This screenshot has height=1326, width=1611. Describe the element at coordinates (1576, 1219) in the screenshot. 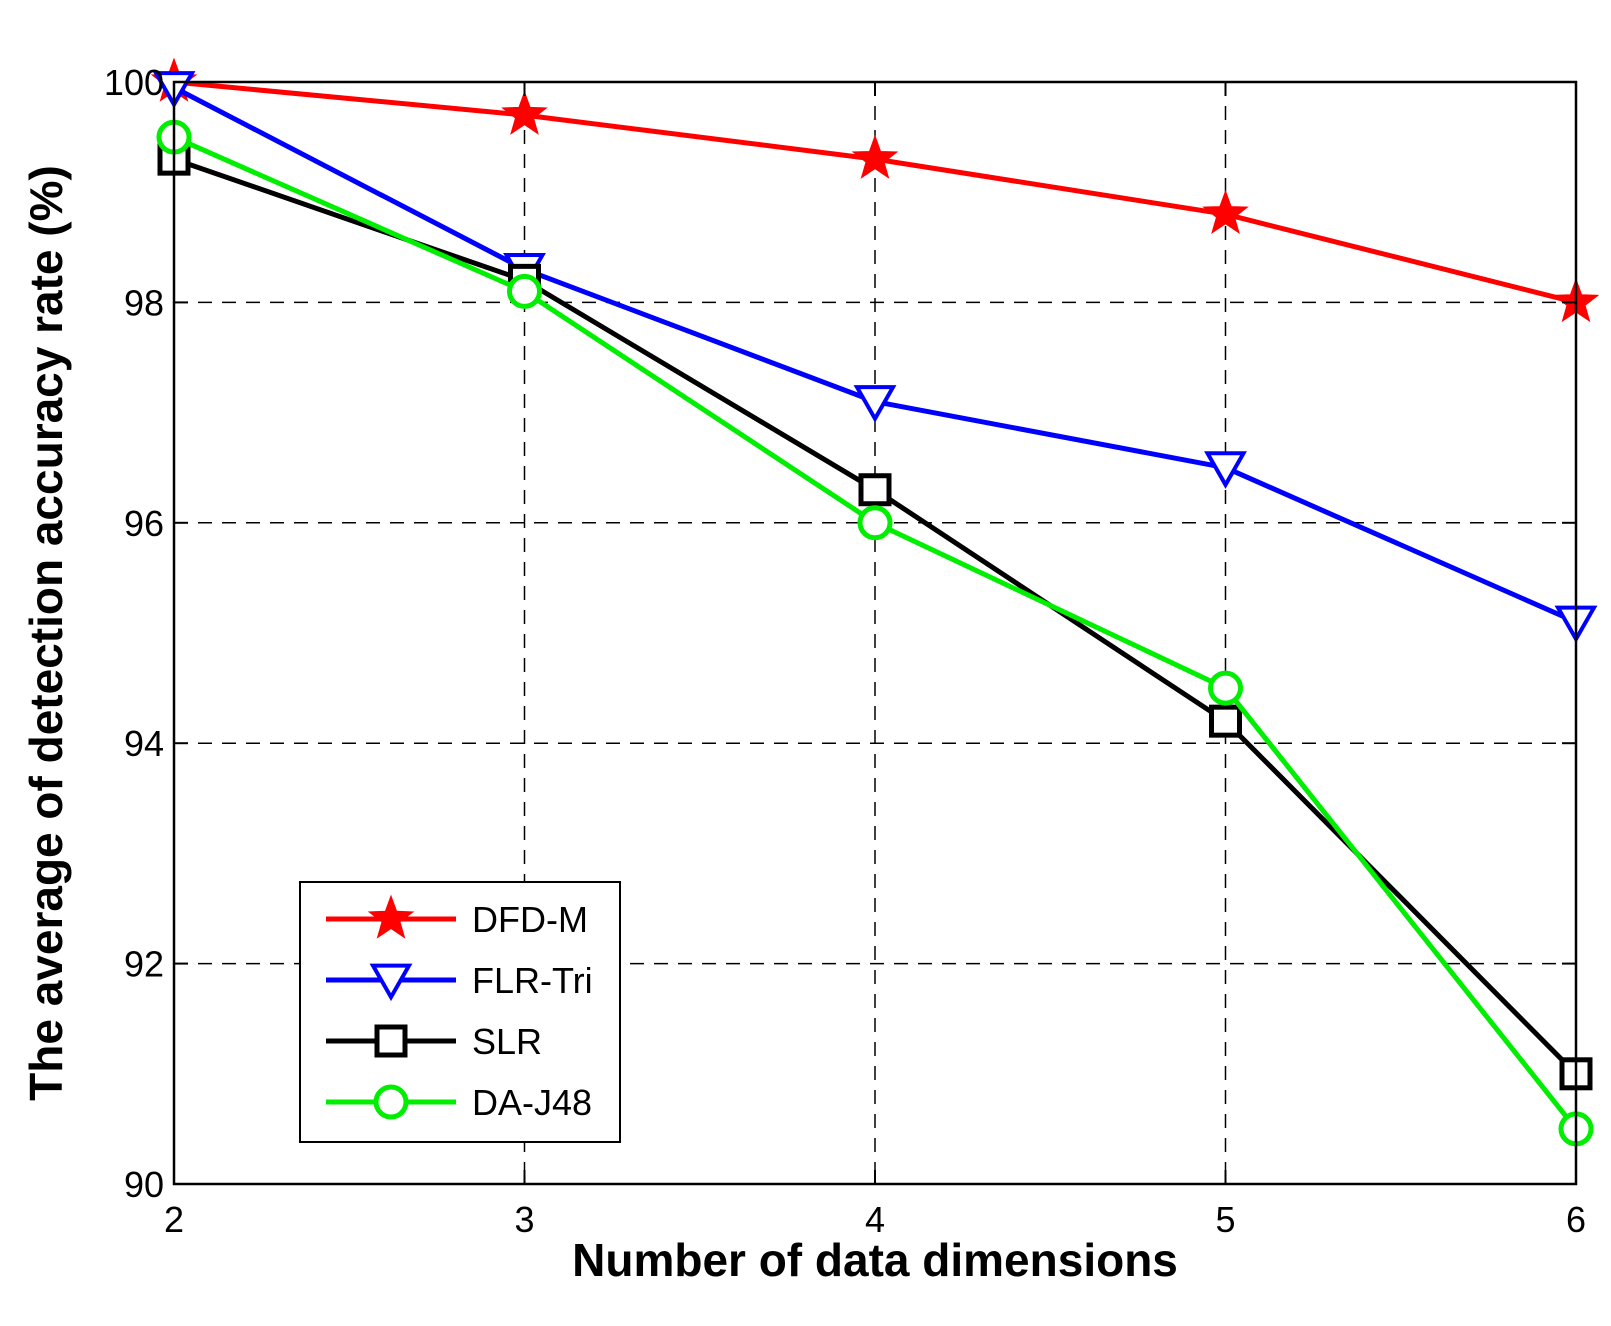

I see `x-tick-label: 6` at that location.